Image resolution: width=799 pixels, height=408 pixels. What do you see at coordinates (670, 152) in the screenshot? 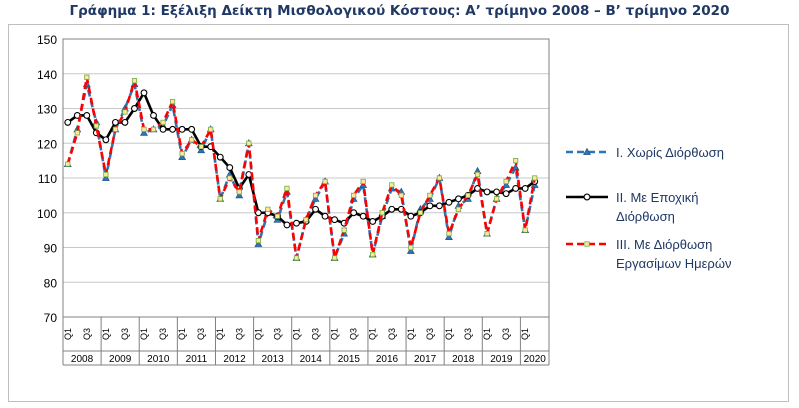
I see `legend-label: Ι. Χωρίς Διόρθωση` at bounding box center [670, 152].